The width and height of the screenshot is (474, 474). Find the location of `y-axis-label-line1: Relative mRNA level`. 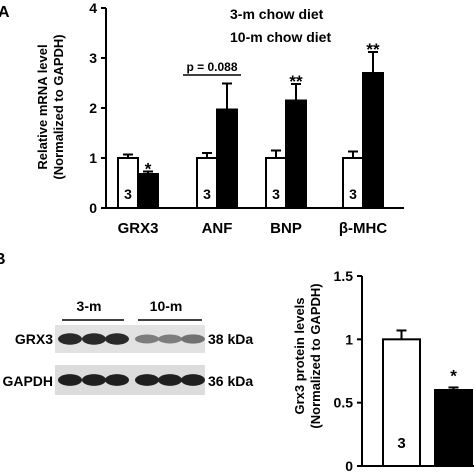

y-axis-label-line1: Relative mRNA level is located at coordinates (42, 106).